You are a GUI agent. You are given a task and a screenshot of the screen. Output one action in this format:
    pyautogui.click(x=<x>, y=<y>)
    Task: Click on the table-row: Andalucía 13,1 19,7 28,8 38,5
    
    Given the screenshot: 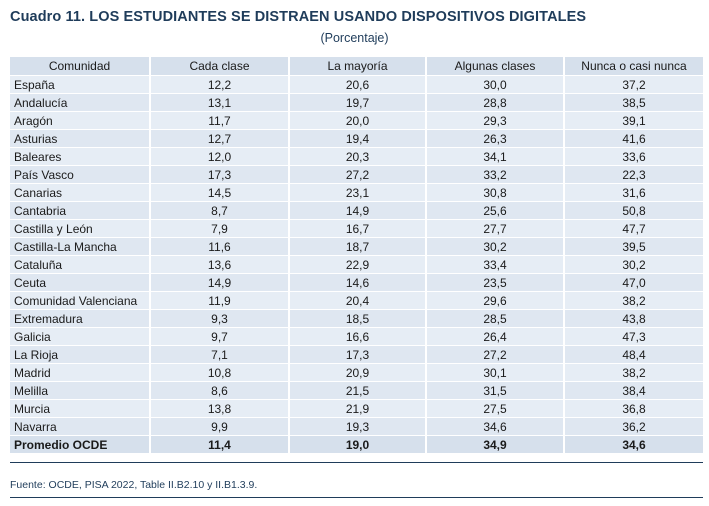 What is the action you would take?
    pyautogui.click(x=356, y=102)
    